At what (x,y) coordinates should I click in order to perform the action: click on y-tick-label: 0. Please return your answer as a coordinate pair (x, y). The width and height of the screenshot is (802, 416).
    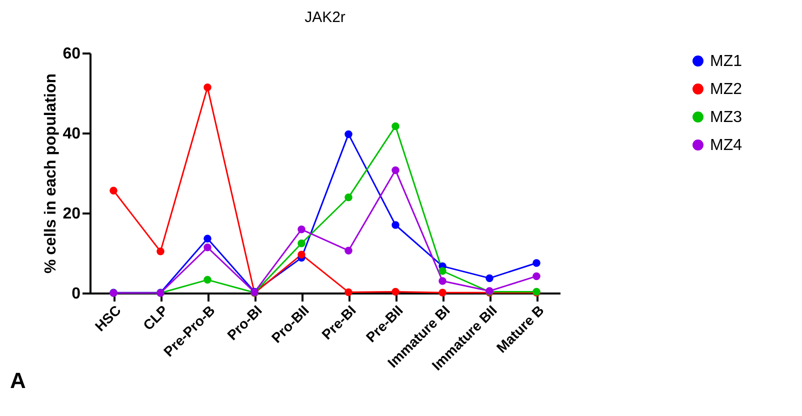
    Looking at the image, I should click on (76, 294).